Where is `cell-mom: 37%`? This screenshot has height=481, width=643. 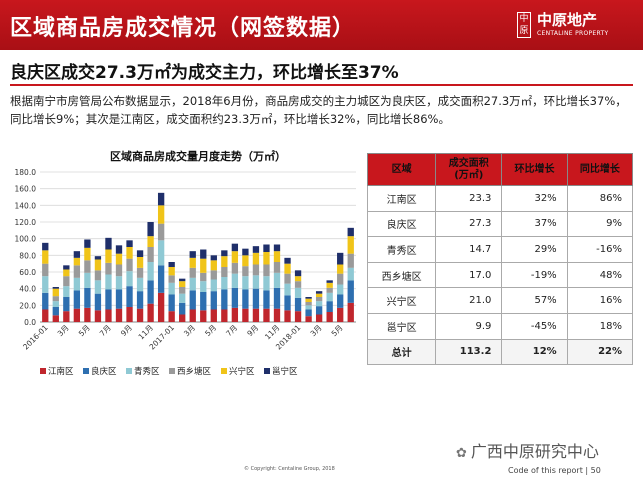
cell-mom: 37% is located at coordinates (534, 224).